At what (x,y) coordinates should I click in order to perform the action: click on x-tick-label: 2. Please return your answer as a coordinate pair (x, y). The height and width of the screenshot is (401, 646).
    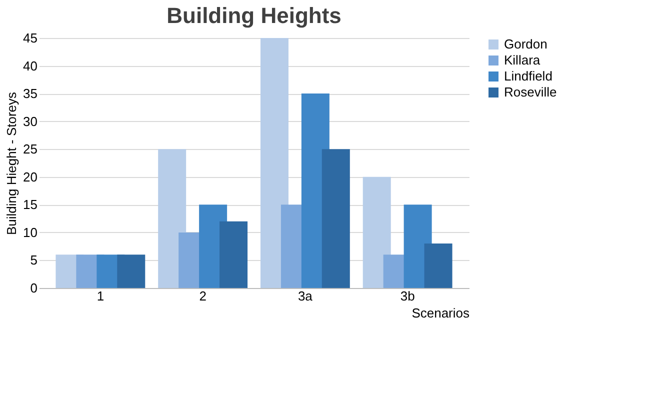
    Looking at the image, I should click on (202, 296).